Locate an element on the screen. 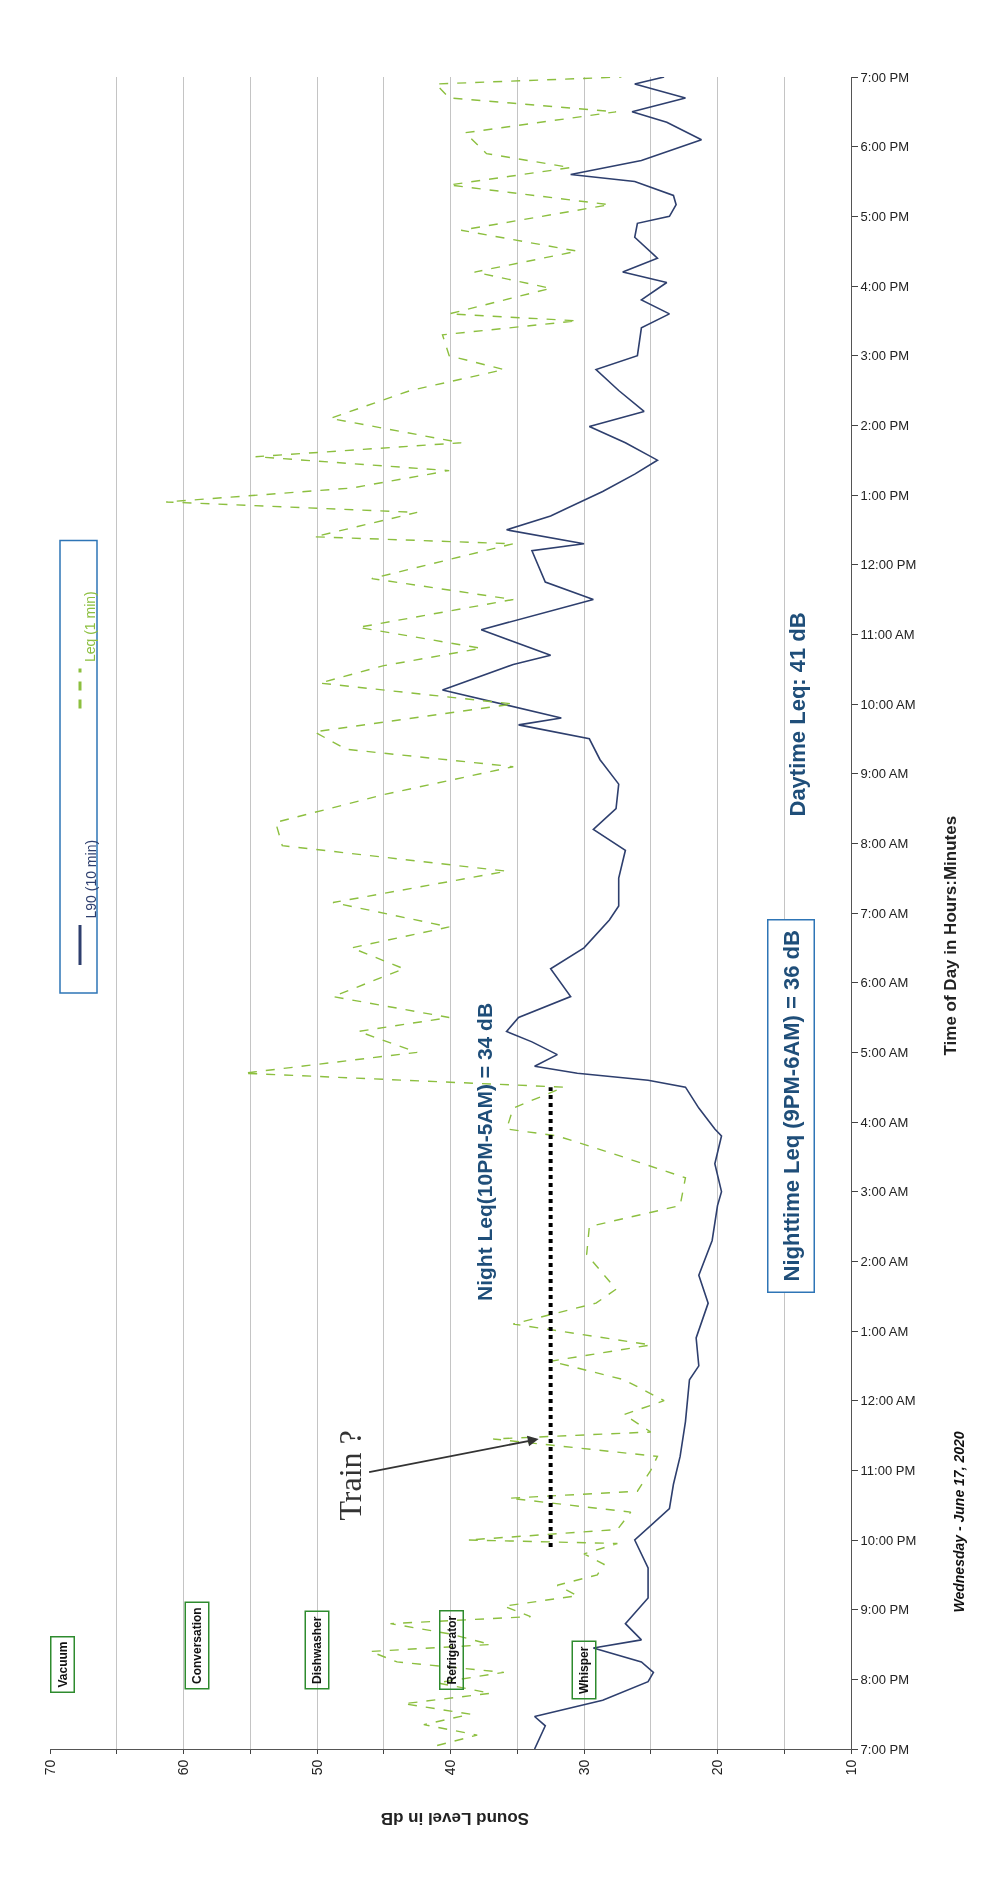  annotation: Train ? is located at coordinates (349, 1475).